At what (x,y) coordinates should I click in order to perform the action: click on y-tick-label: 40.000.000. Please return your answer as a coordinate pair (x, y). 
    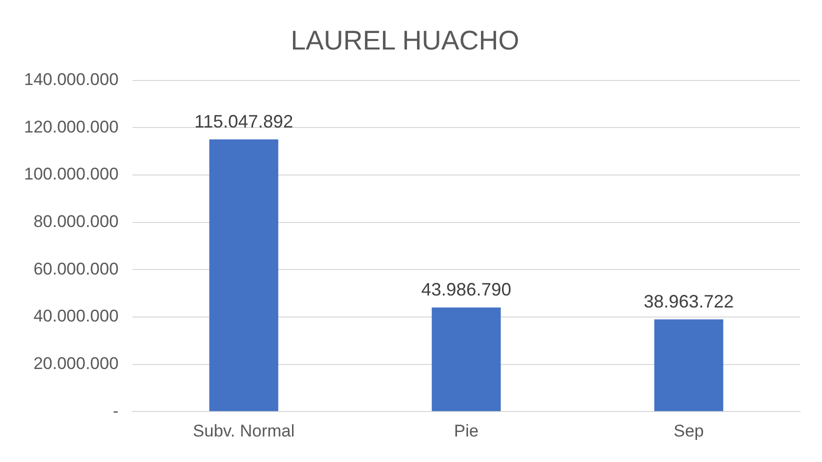
    Looking at the image, I should click on (76, 316).